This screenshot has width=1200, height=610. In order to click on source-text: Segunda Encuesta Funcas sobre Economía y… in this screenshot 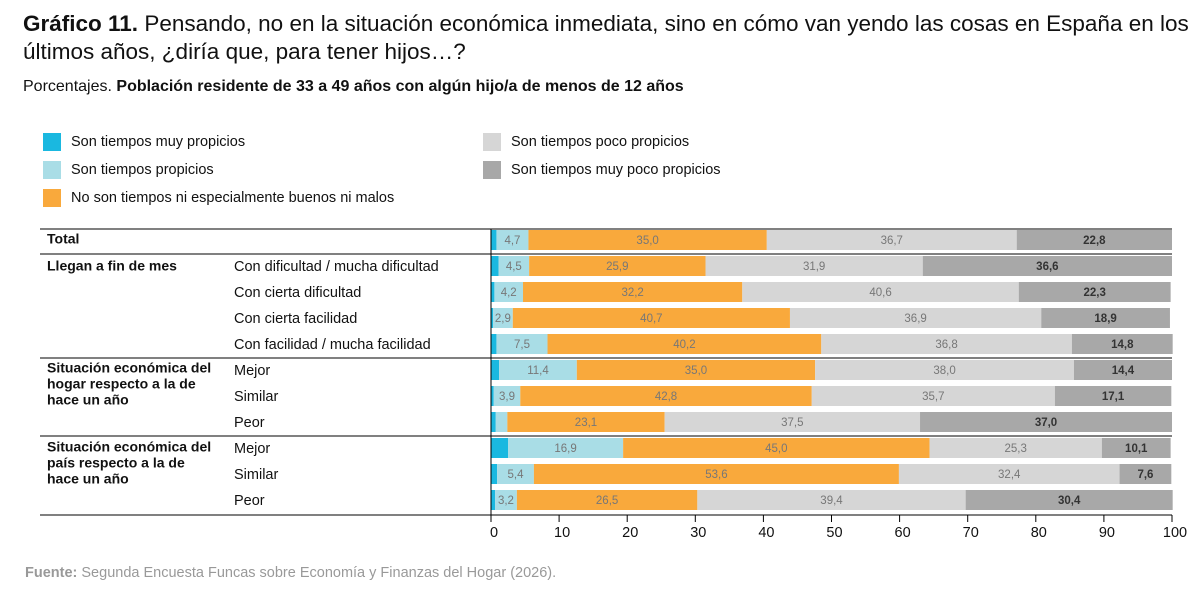, I will do `click(319, 573)`.